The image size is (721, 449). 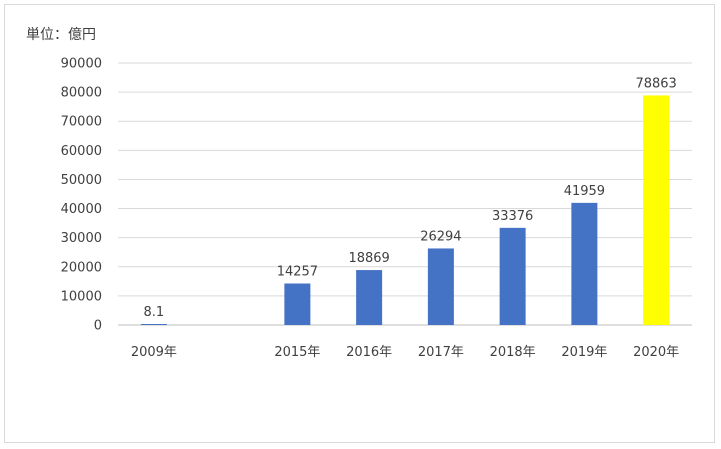 I want to click on y-tick-label: 20000, so click(x=81, y=267).